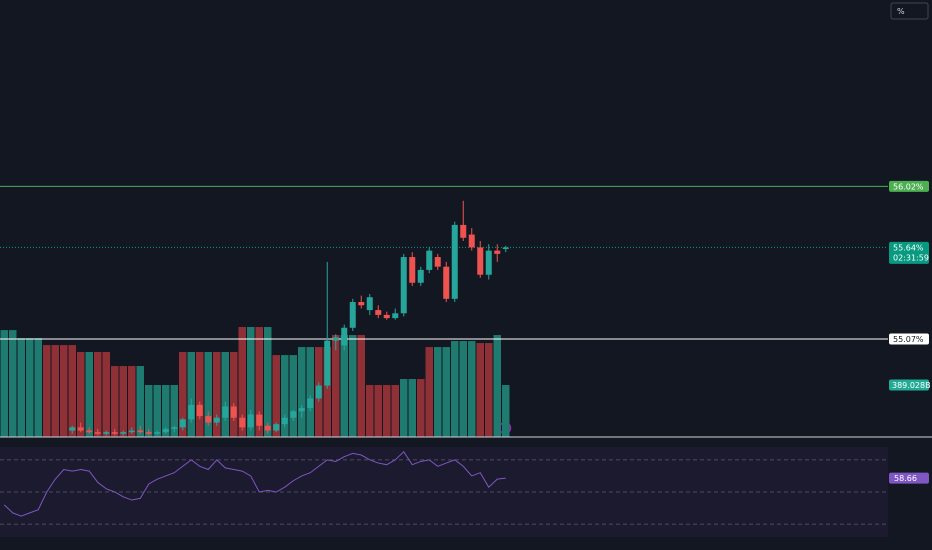 Image resolution: width=932 pixels, height=550 pixels. I want to click on rsi-tag-label: 58.66, so click(905, 478).